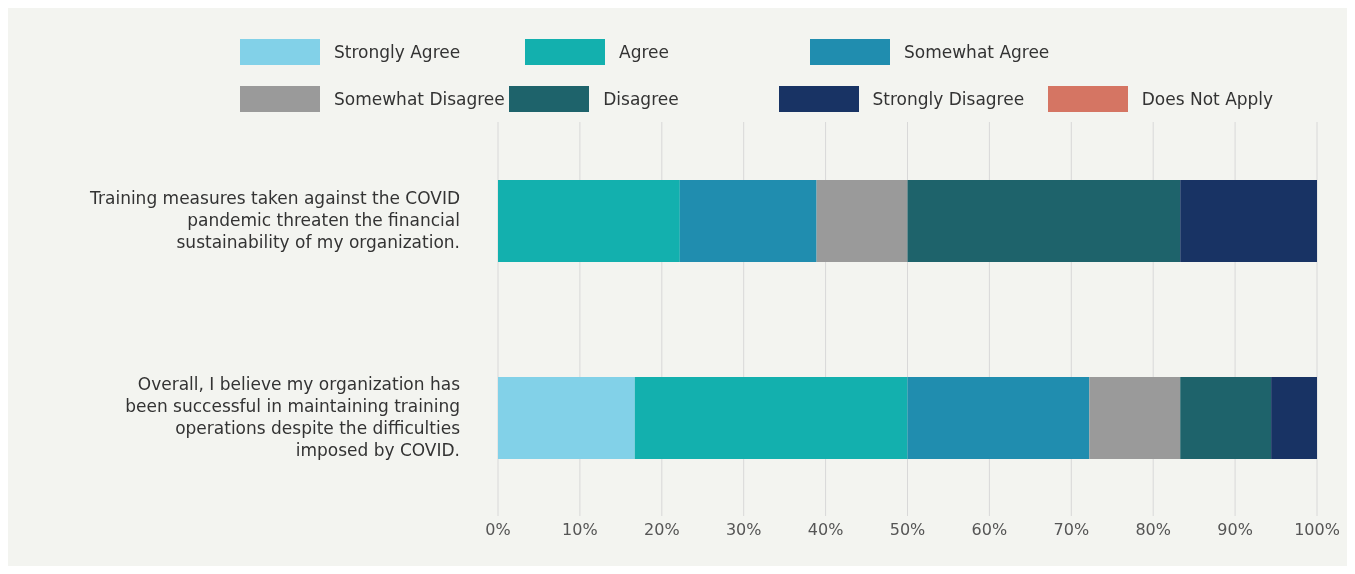 The height and width of the screenshot is (574, 1355). I want to click on y-tick-label: Training measures taken against the COVID pandemic threaten the financial sustainability of my organization., so click(274, 220).